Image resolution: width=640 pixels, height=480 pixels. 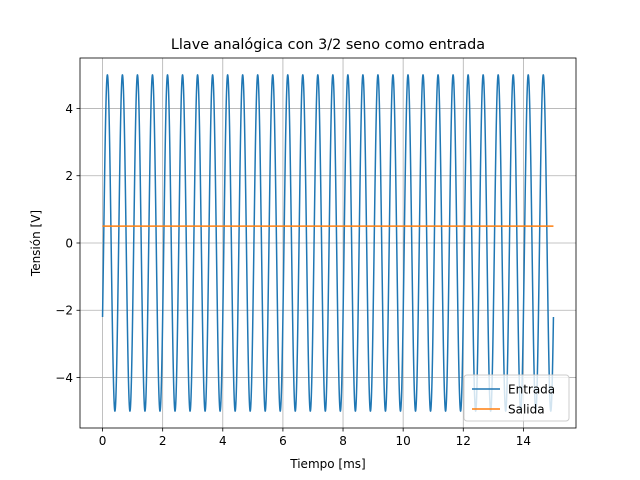 What do you see at coordinates (64, 311) in the screenshot?
I see `y-tick-label: −2` at bounding box center [64, 311].